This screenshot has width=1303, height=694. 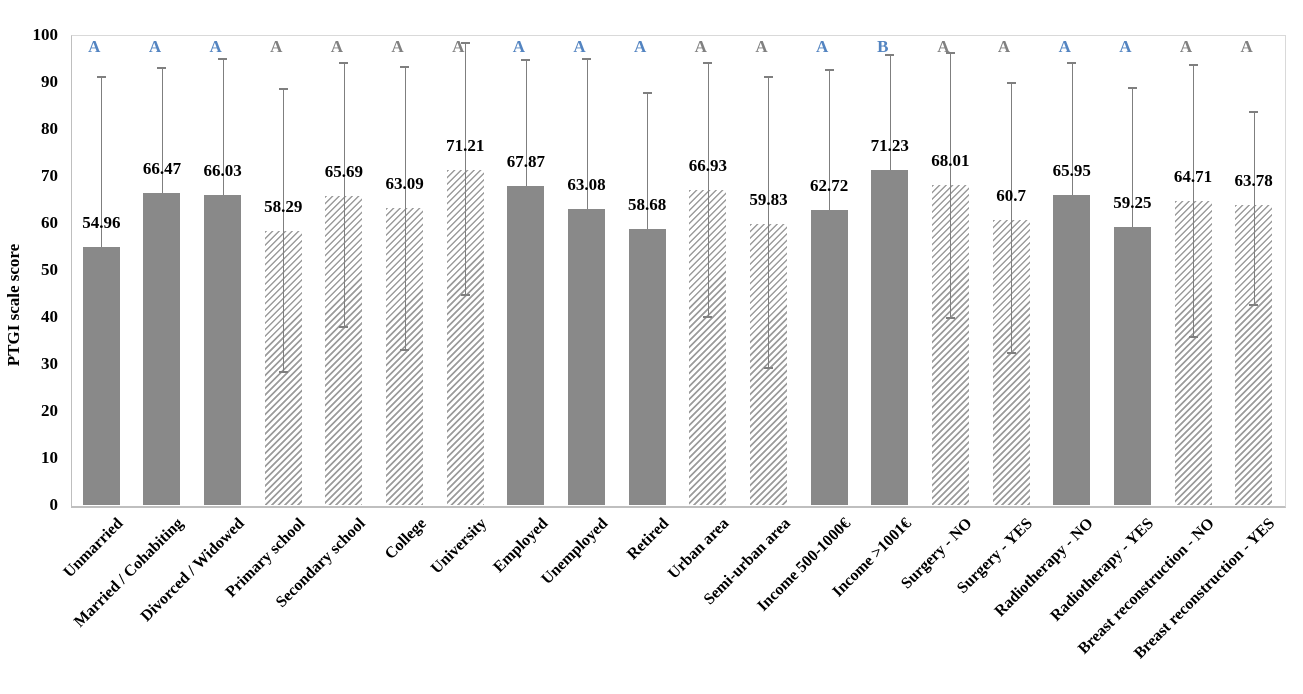 I want to click on x-axis-label: Divorced / Widowed, so click(x=192, y=570).